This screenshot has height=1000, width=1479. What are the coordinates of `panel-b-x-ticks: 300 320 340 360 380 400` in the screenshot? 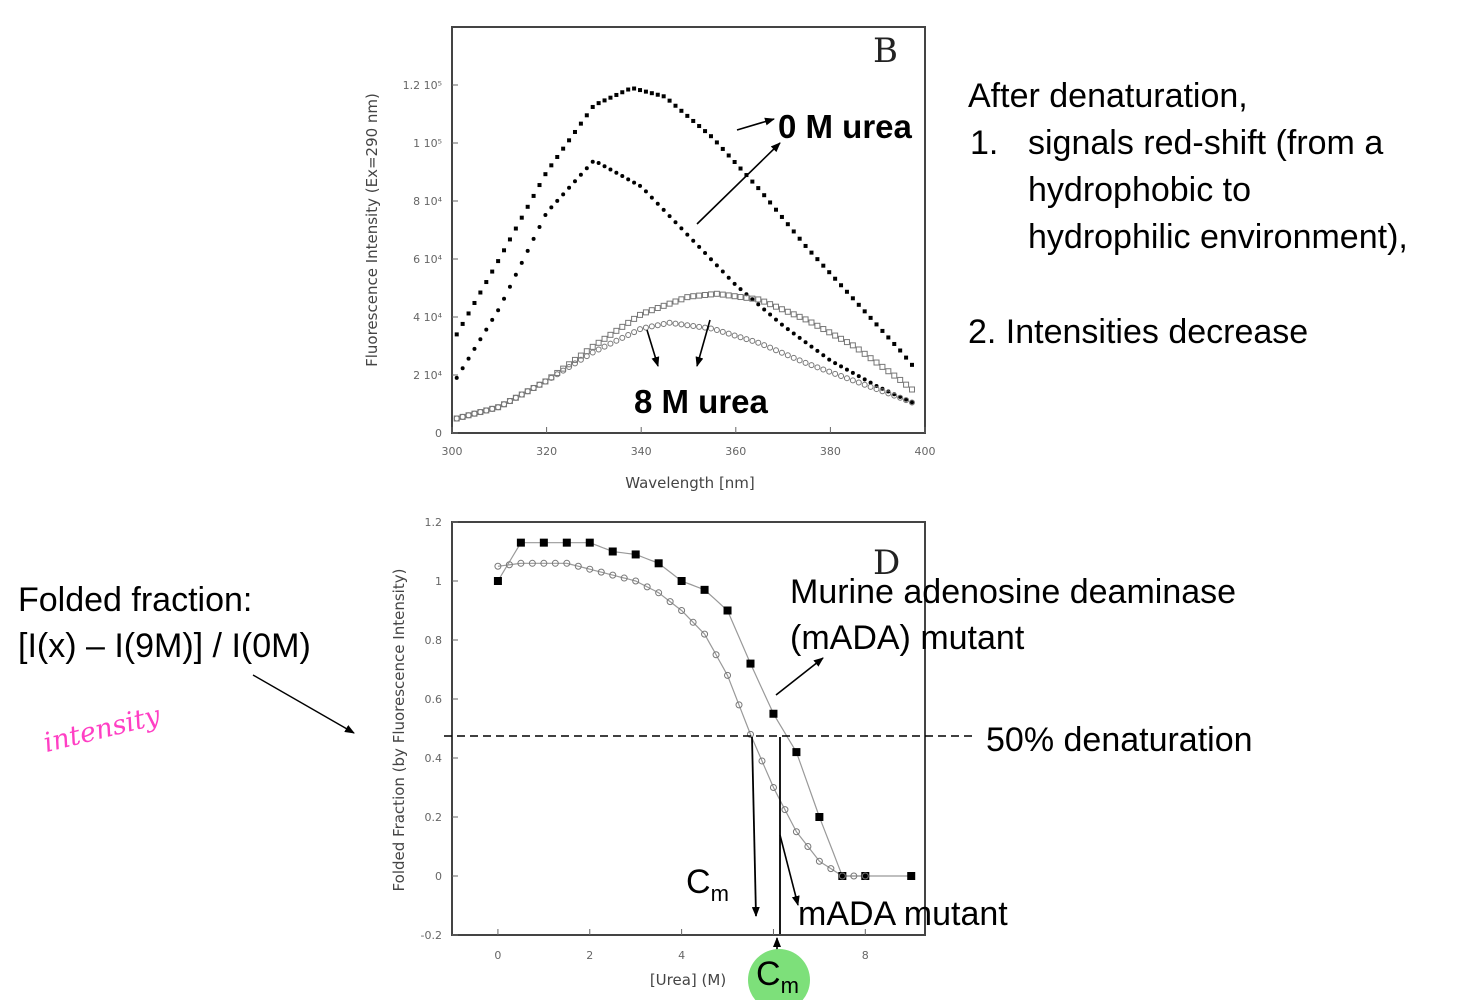 It's located at (689, 442).